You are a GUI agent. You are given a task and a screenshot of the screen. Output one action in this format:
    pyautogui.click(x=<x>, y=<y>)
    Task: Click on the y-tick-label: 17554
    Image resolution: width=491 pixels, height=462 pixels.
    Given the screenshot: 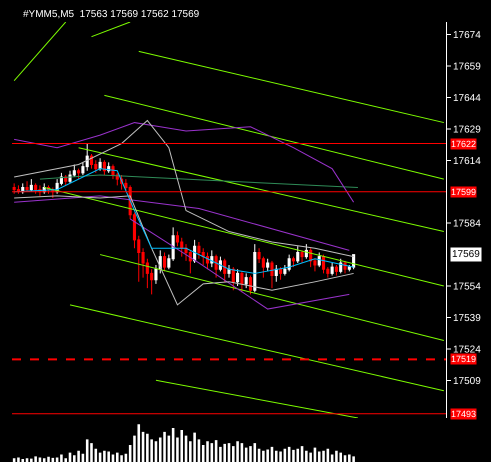 What is the action you would take?
    pyautogui.click(x=467, y=287)
    